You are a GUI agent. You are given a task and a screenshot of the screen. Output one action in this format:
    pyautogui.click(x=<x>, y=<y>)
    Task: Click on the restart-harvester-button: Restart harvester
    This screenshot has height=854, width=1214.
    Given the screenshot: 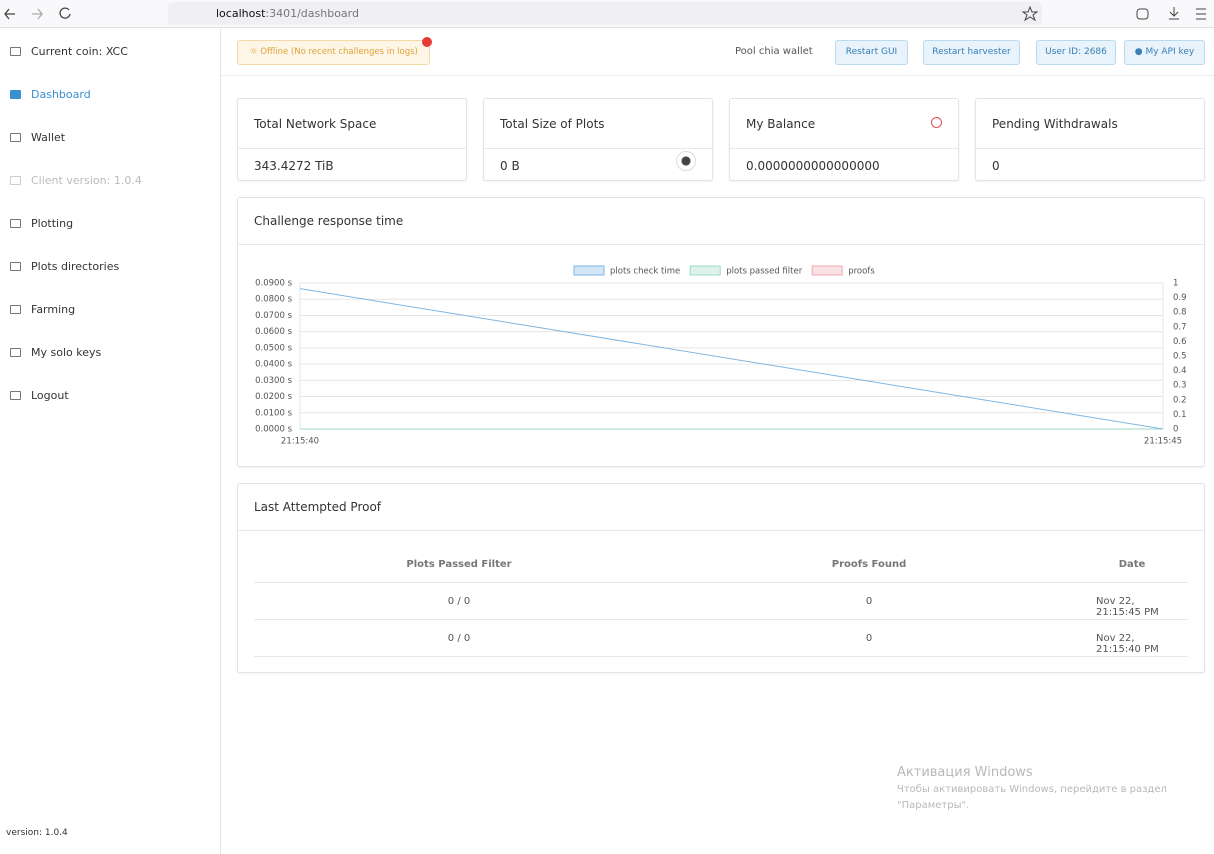 What is the action you would take?
    pyautogui.click(x=971, y=52)
    